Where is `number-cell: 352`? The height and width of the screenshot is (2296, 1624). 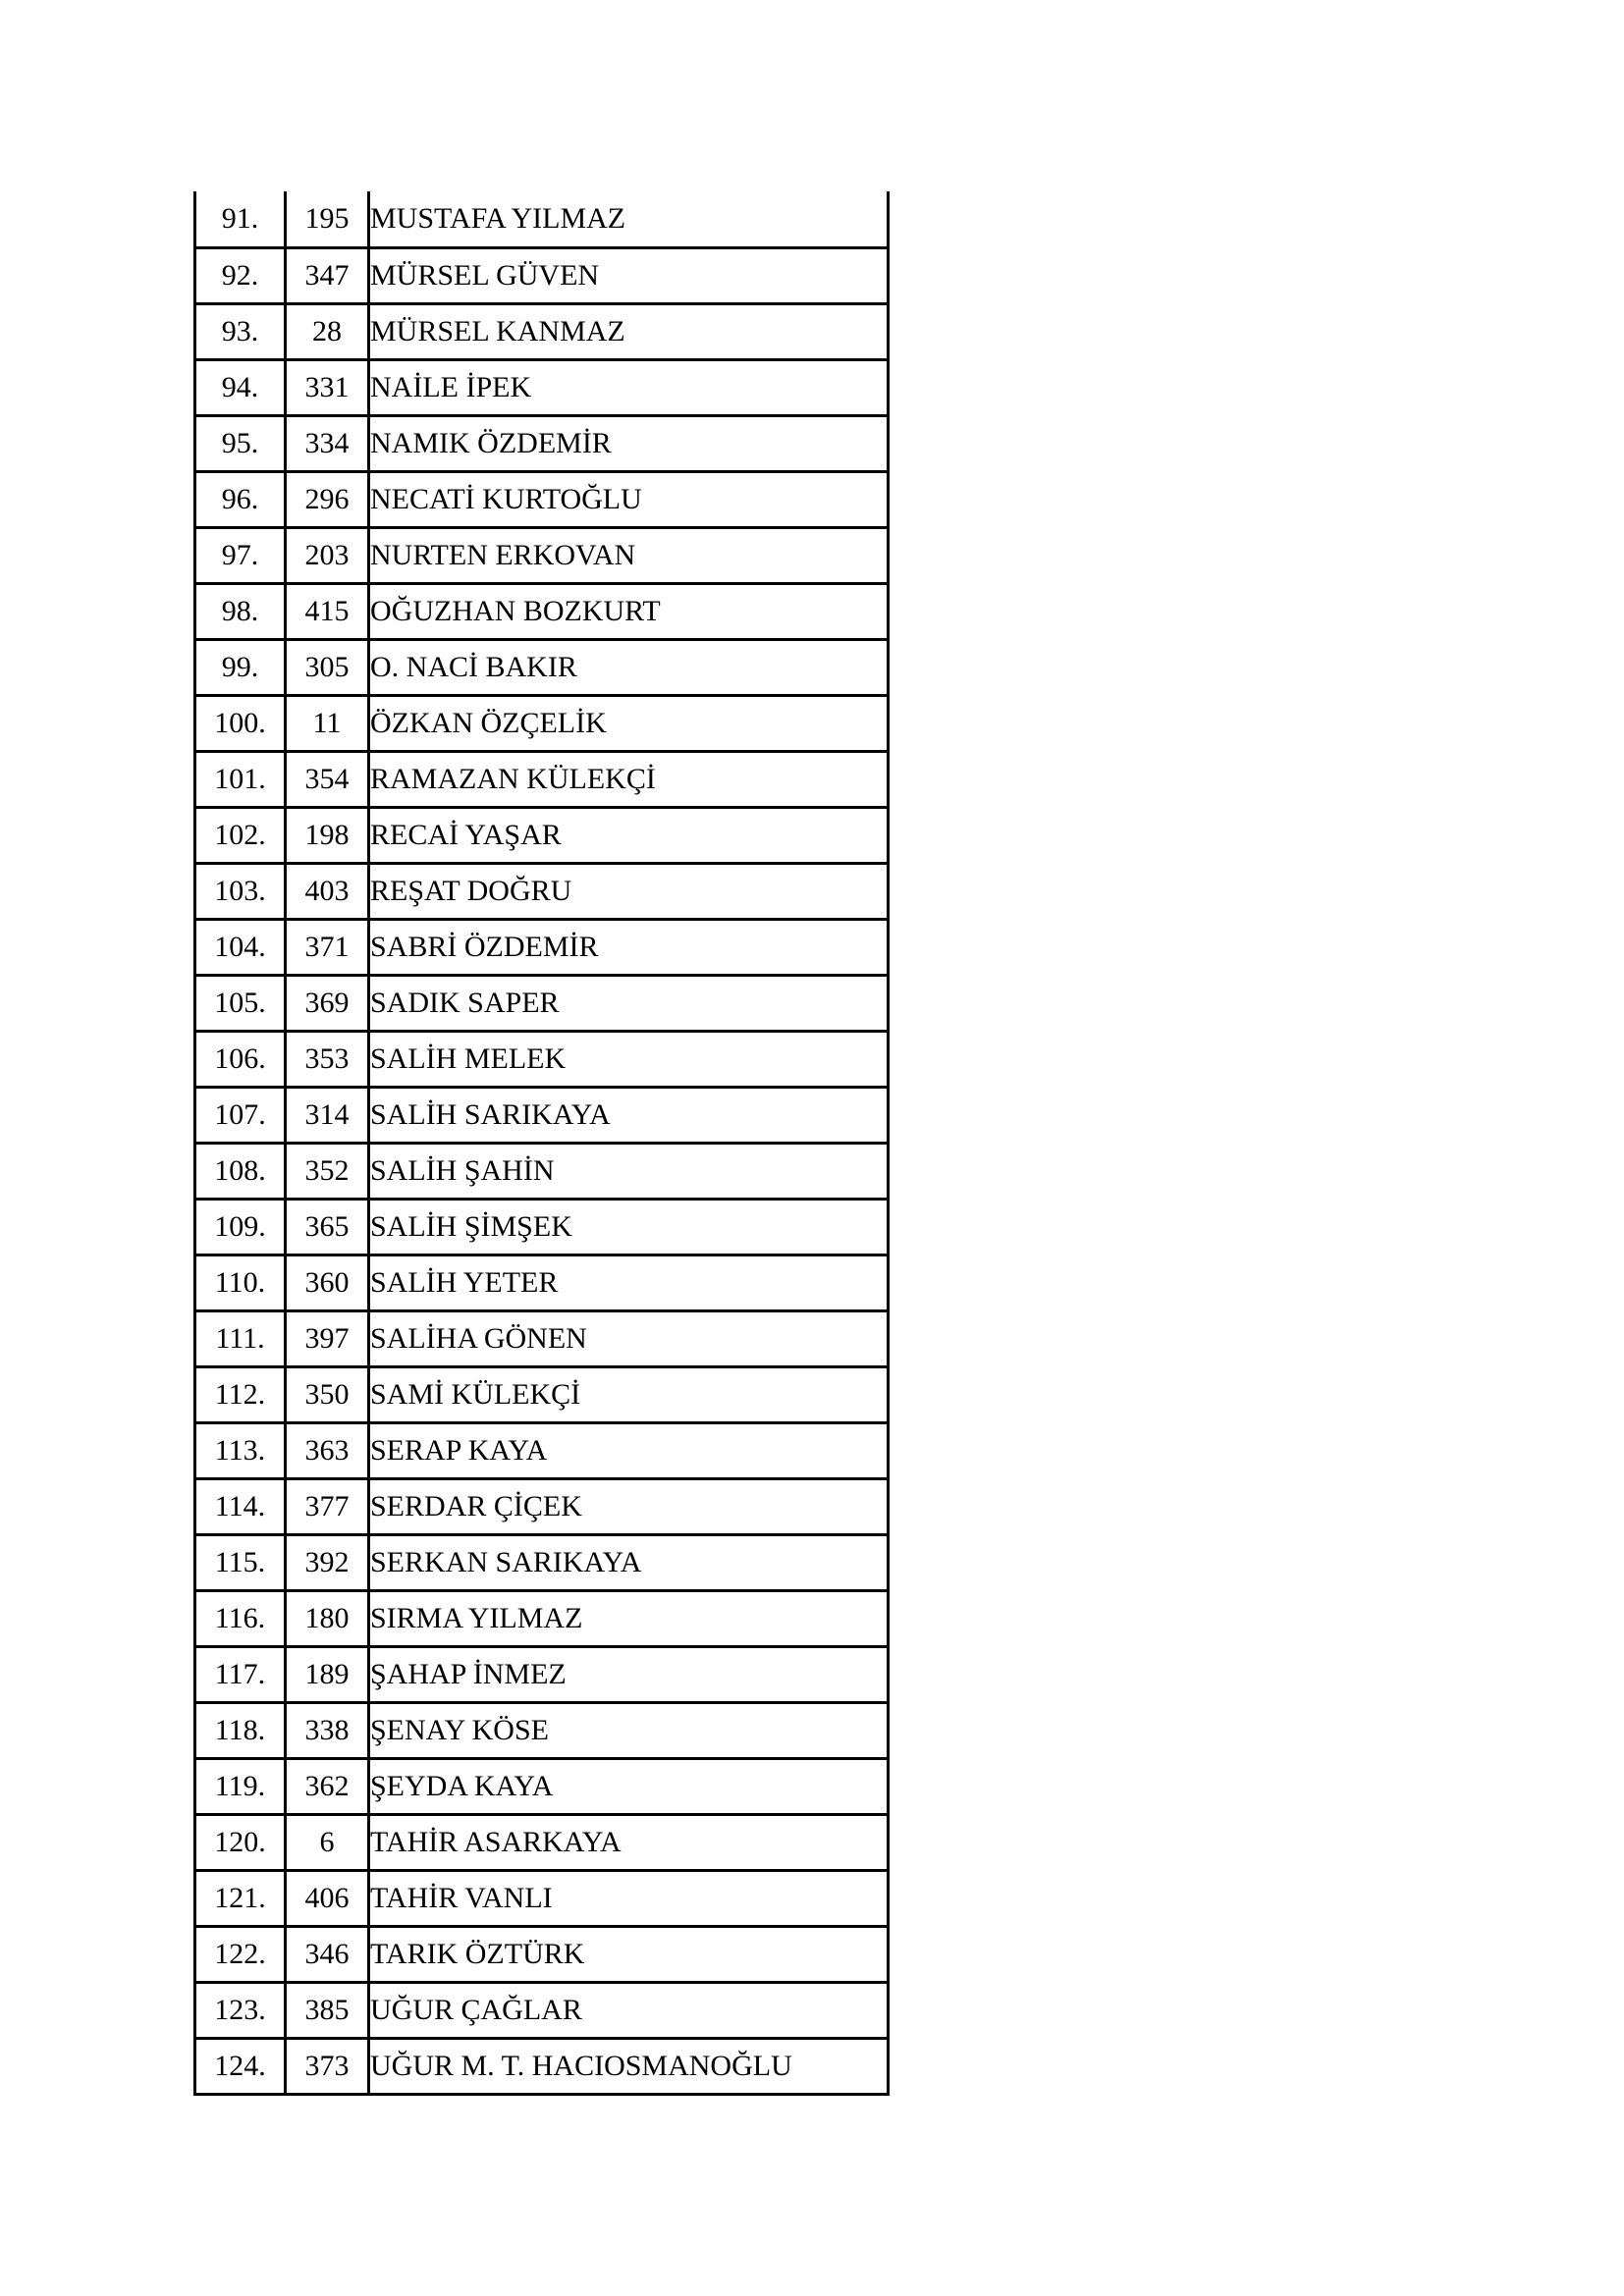 number-cell: 352 is located at coordinates (327, 1171).